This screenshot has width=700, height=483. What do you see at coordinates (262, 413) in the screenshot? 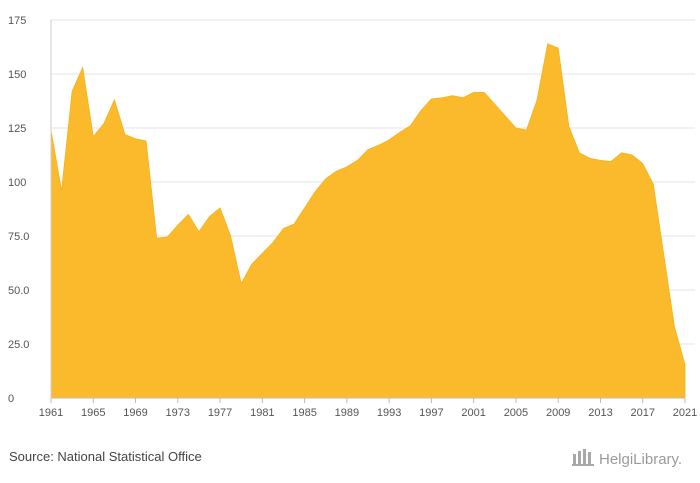
I see `x-tick-label: 1981` at bounding box center [262, 413].